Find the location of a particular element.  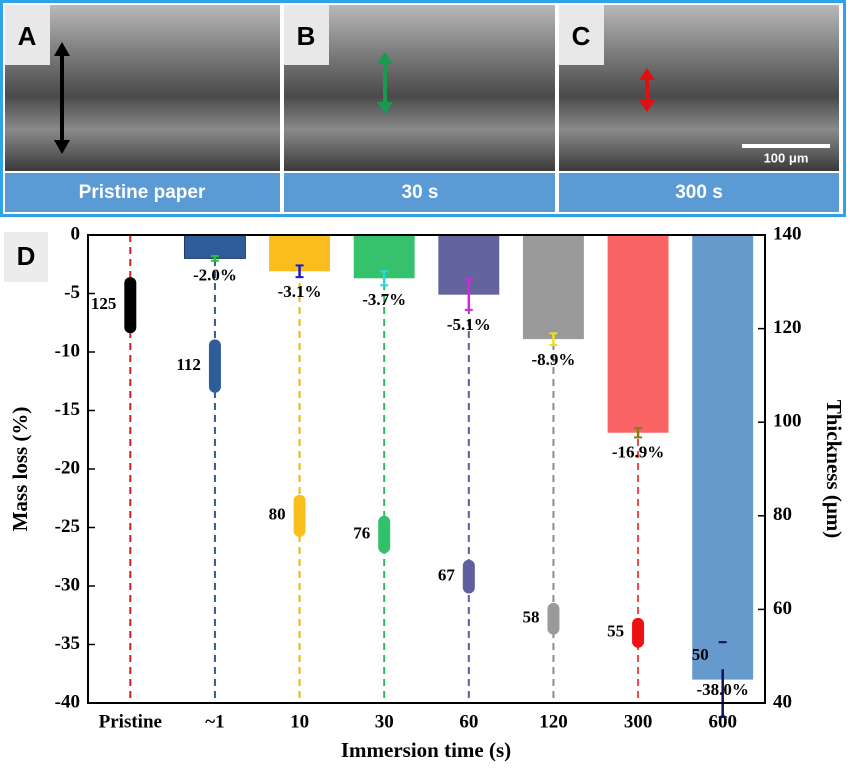

value-label: -2.0% is located at coordinates (215, 275).